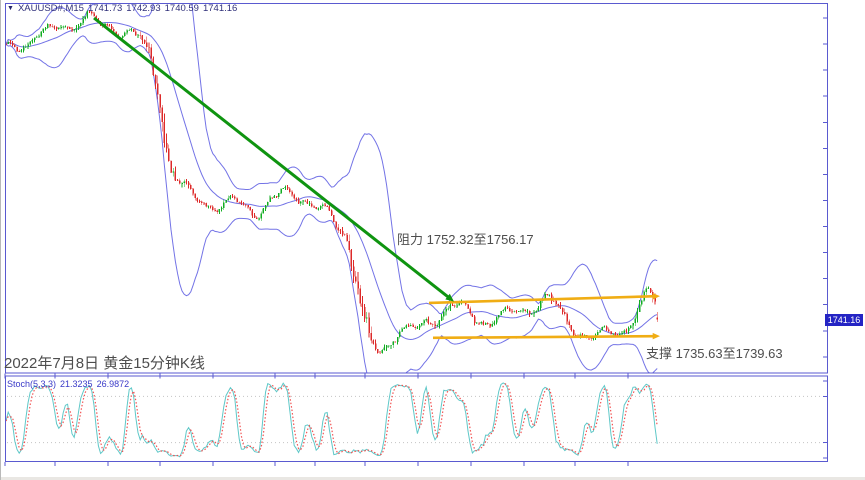  What do you see at coordinates (465, 239) in the screenshot?
I see `resistance-annotation: 阻力 1752.32至1756.17` at bounding box center [465, 239].